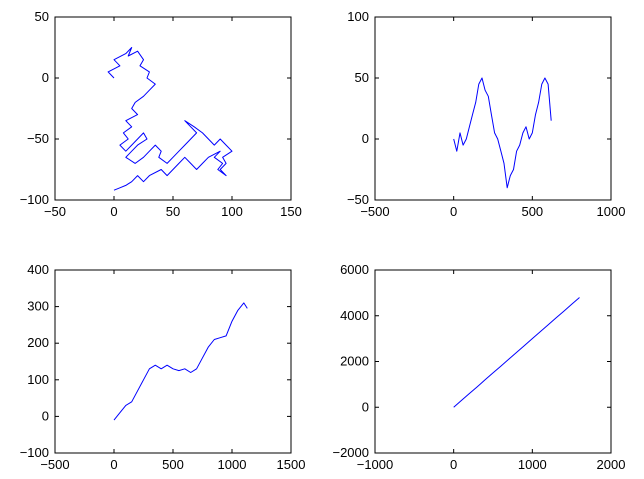 The image size is (644, 479). Describe the element at coordinates (354, 315) in the screenshot. I see `y-tick-label: 4000` at that location.